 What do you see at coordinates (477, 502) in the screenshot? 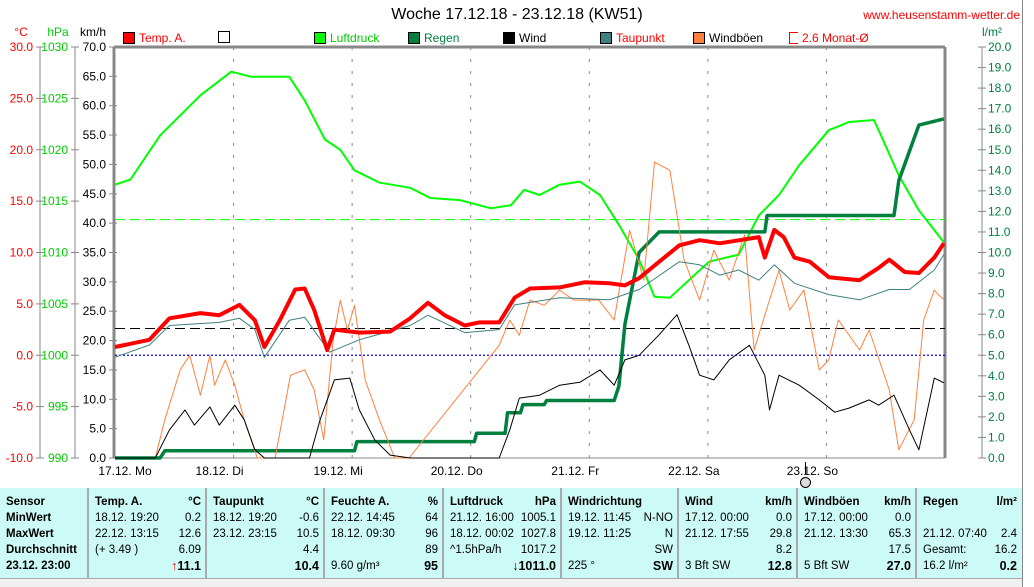
I see `column-label: Luftdruck` at bounding box center [477, 502].